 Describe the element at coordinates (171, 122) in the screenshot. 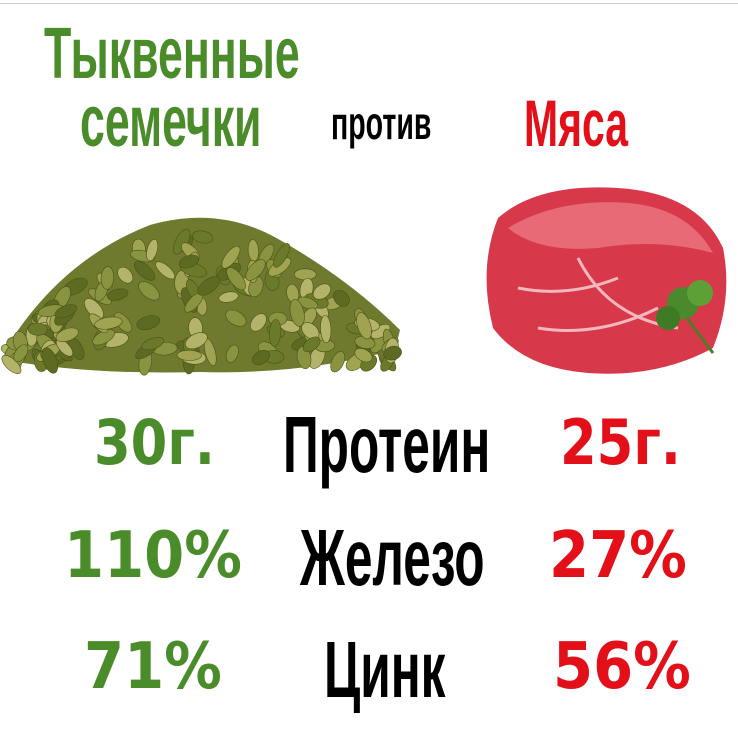

I see `title-left-line2: семечки` at that location.